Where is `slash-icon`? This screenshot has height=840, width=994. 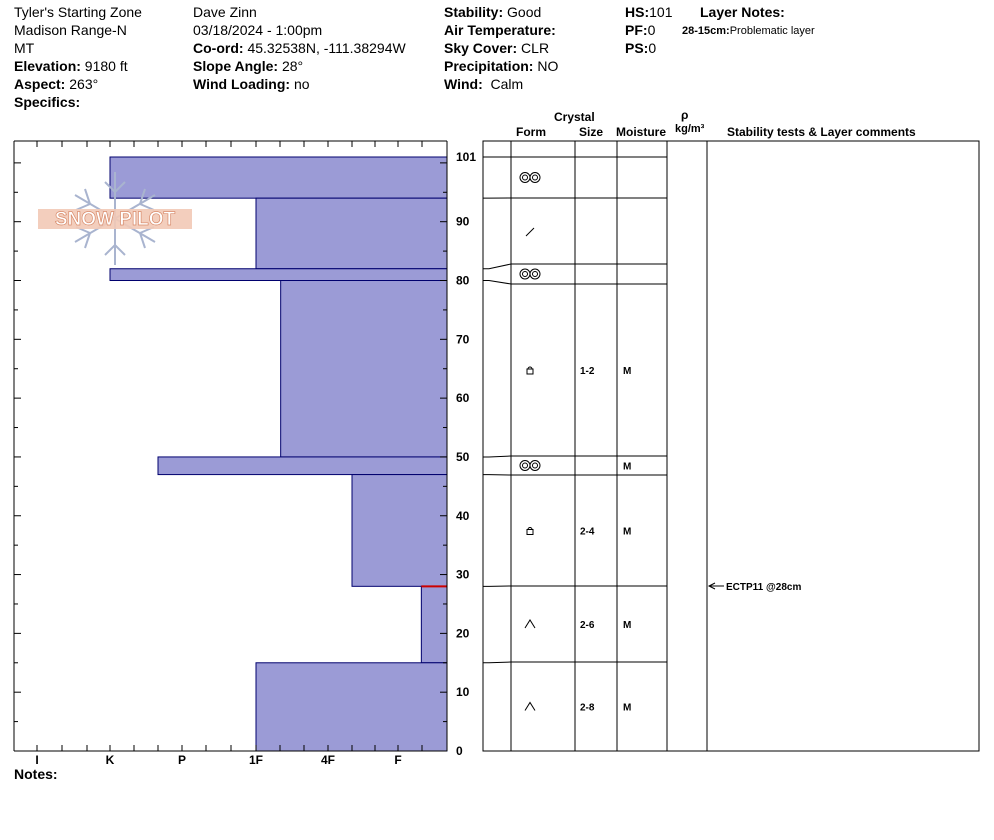
slash-icon is located at coordinates (530, 232).